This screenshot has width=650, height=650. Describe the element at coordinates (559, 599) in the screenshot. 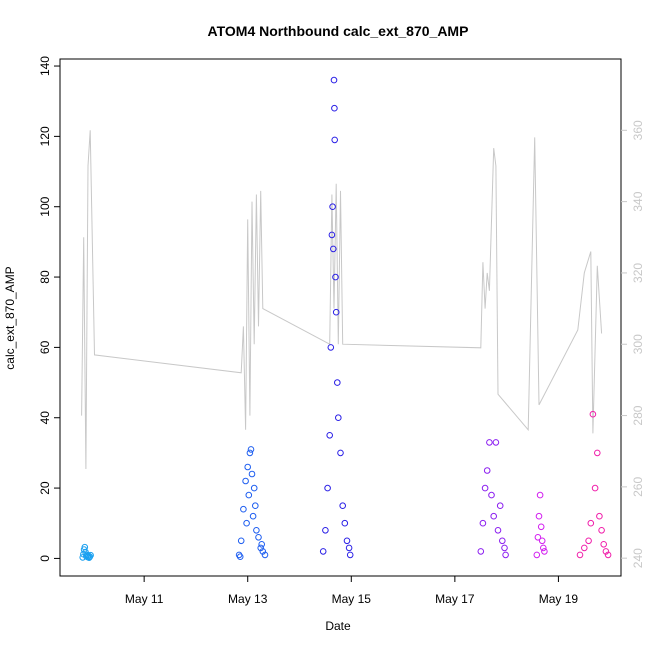

I see `x-tick-label: May 19` at that location.